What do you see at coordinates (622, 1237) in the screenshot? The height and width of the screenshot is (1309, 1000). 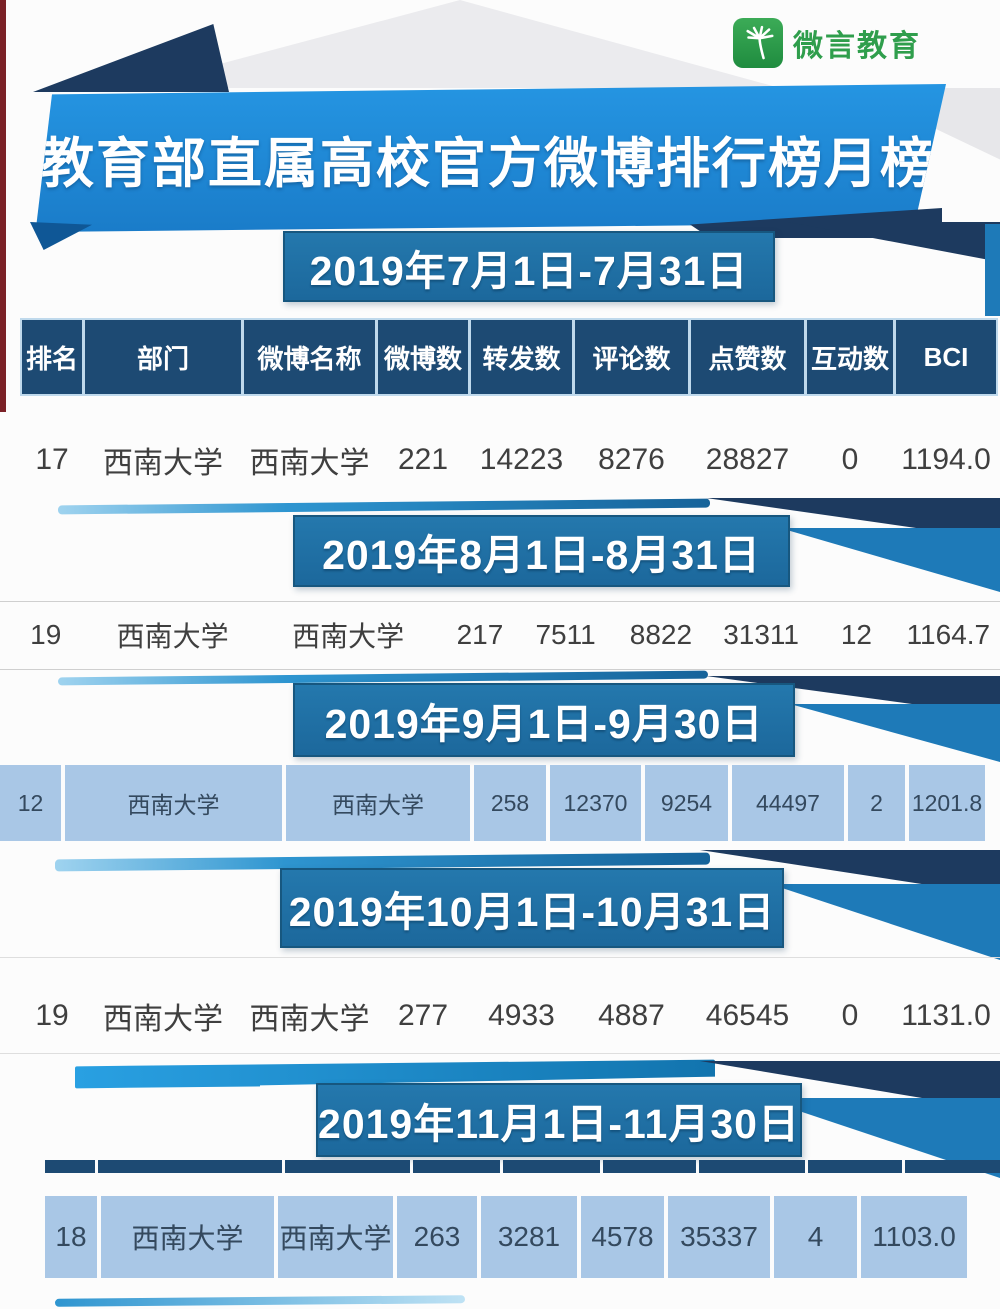 I see `table-cell: 4578` at bounding box center [622, 1237].